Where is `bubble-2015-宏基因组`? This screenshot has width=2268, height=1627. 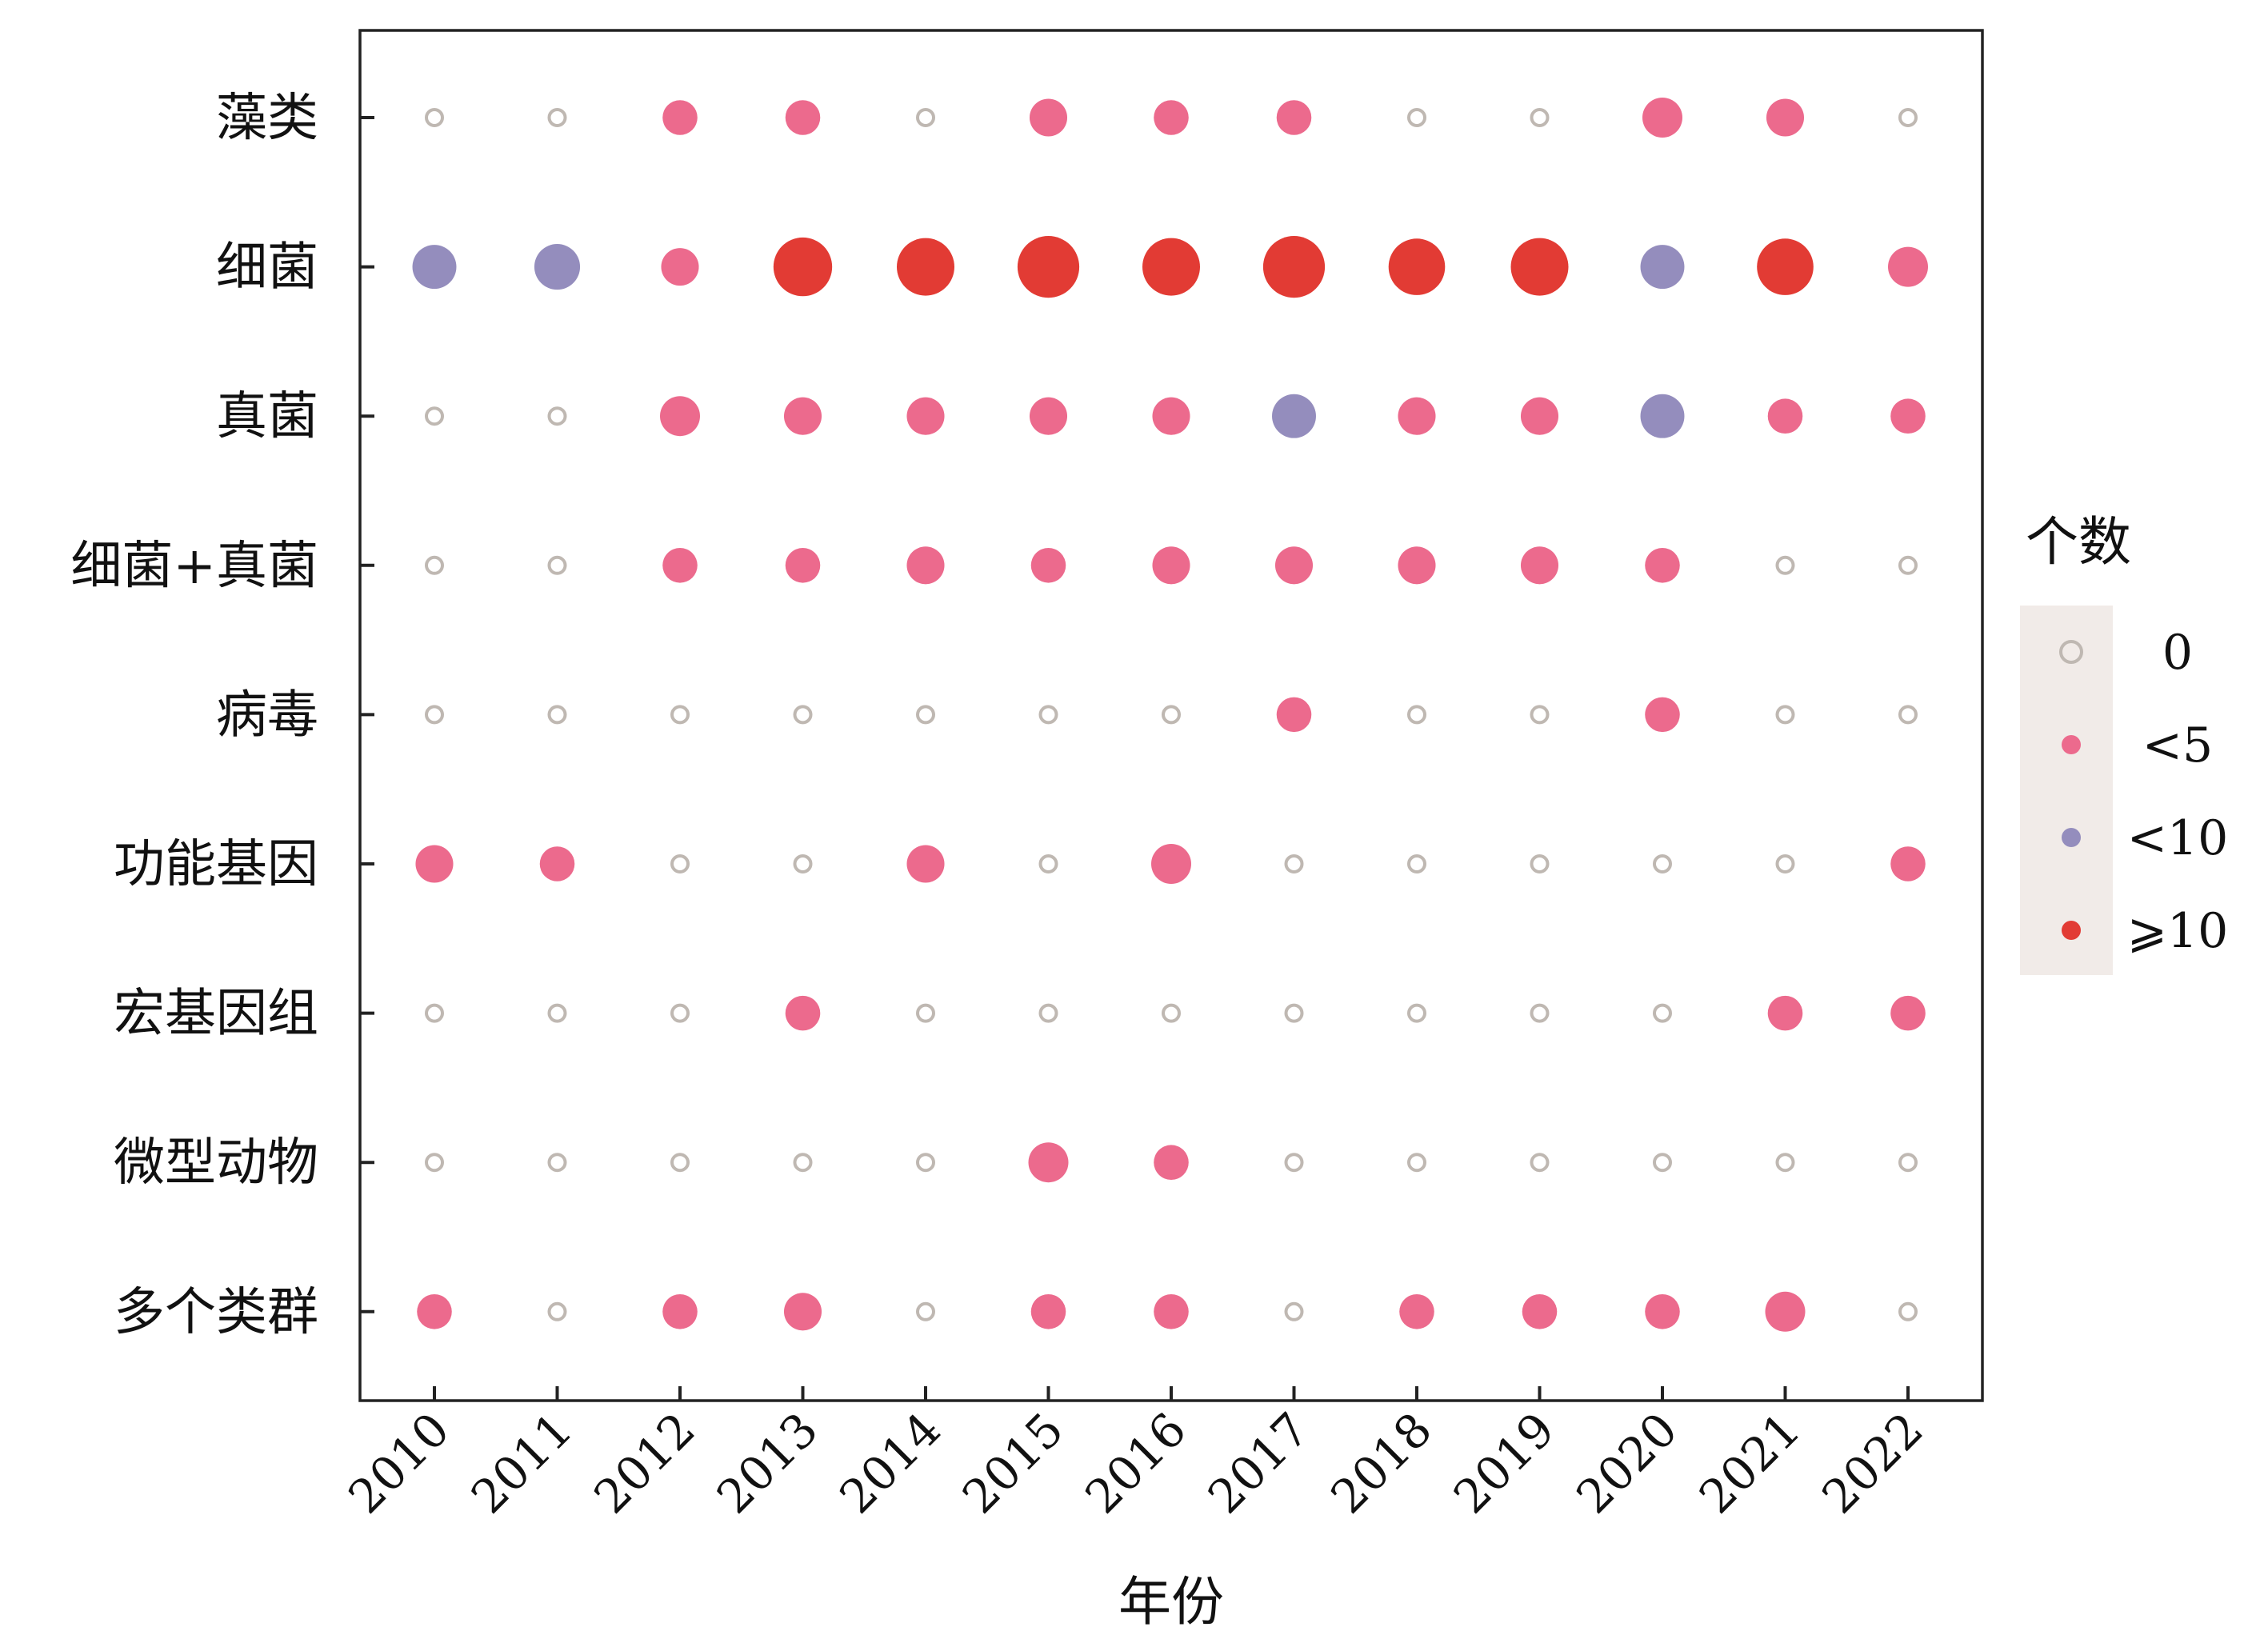 bubble-2015-宏基因组 is located at coordinates (1048, 1013).